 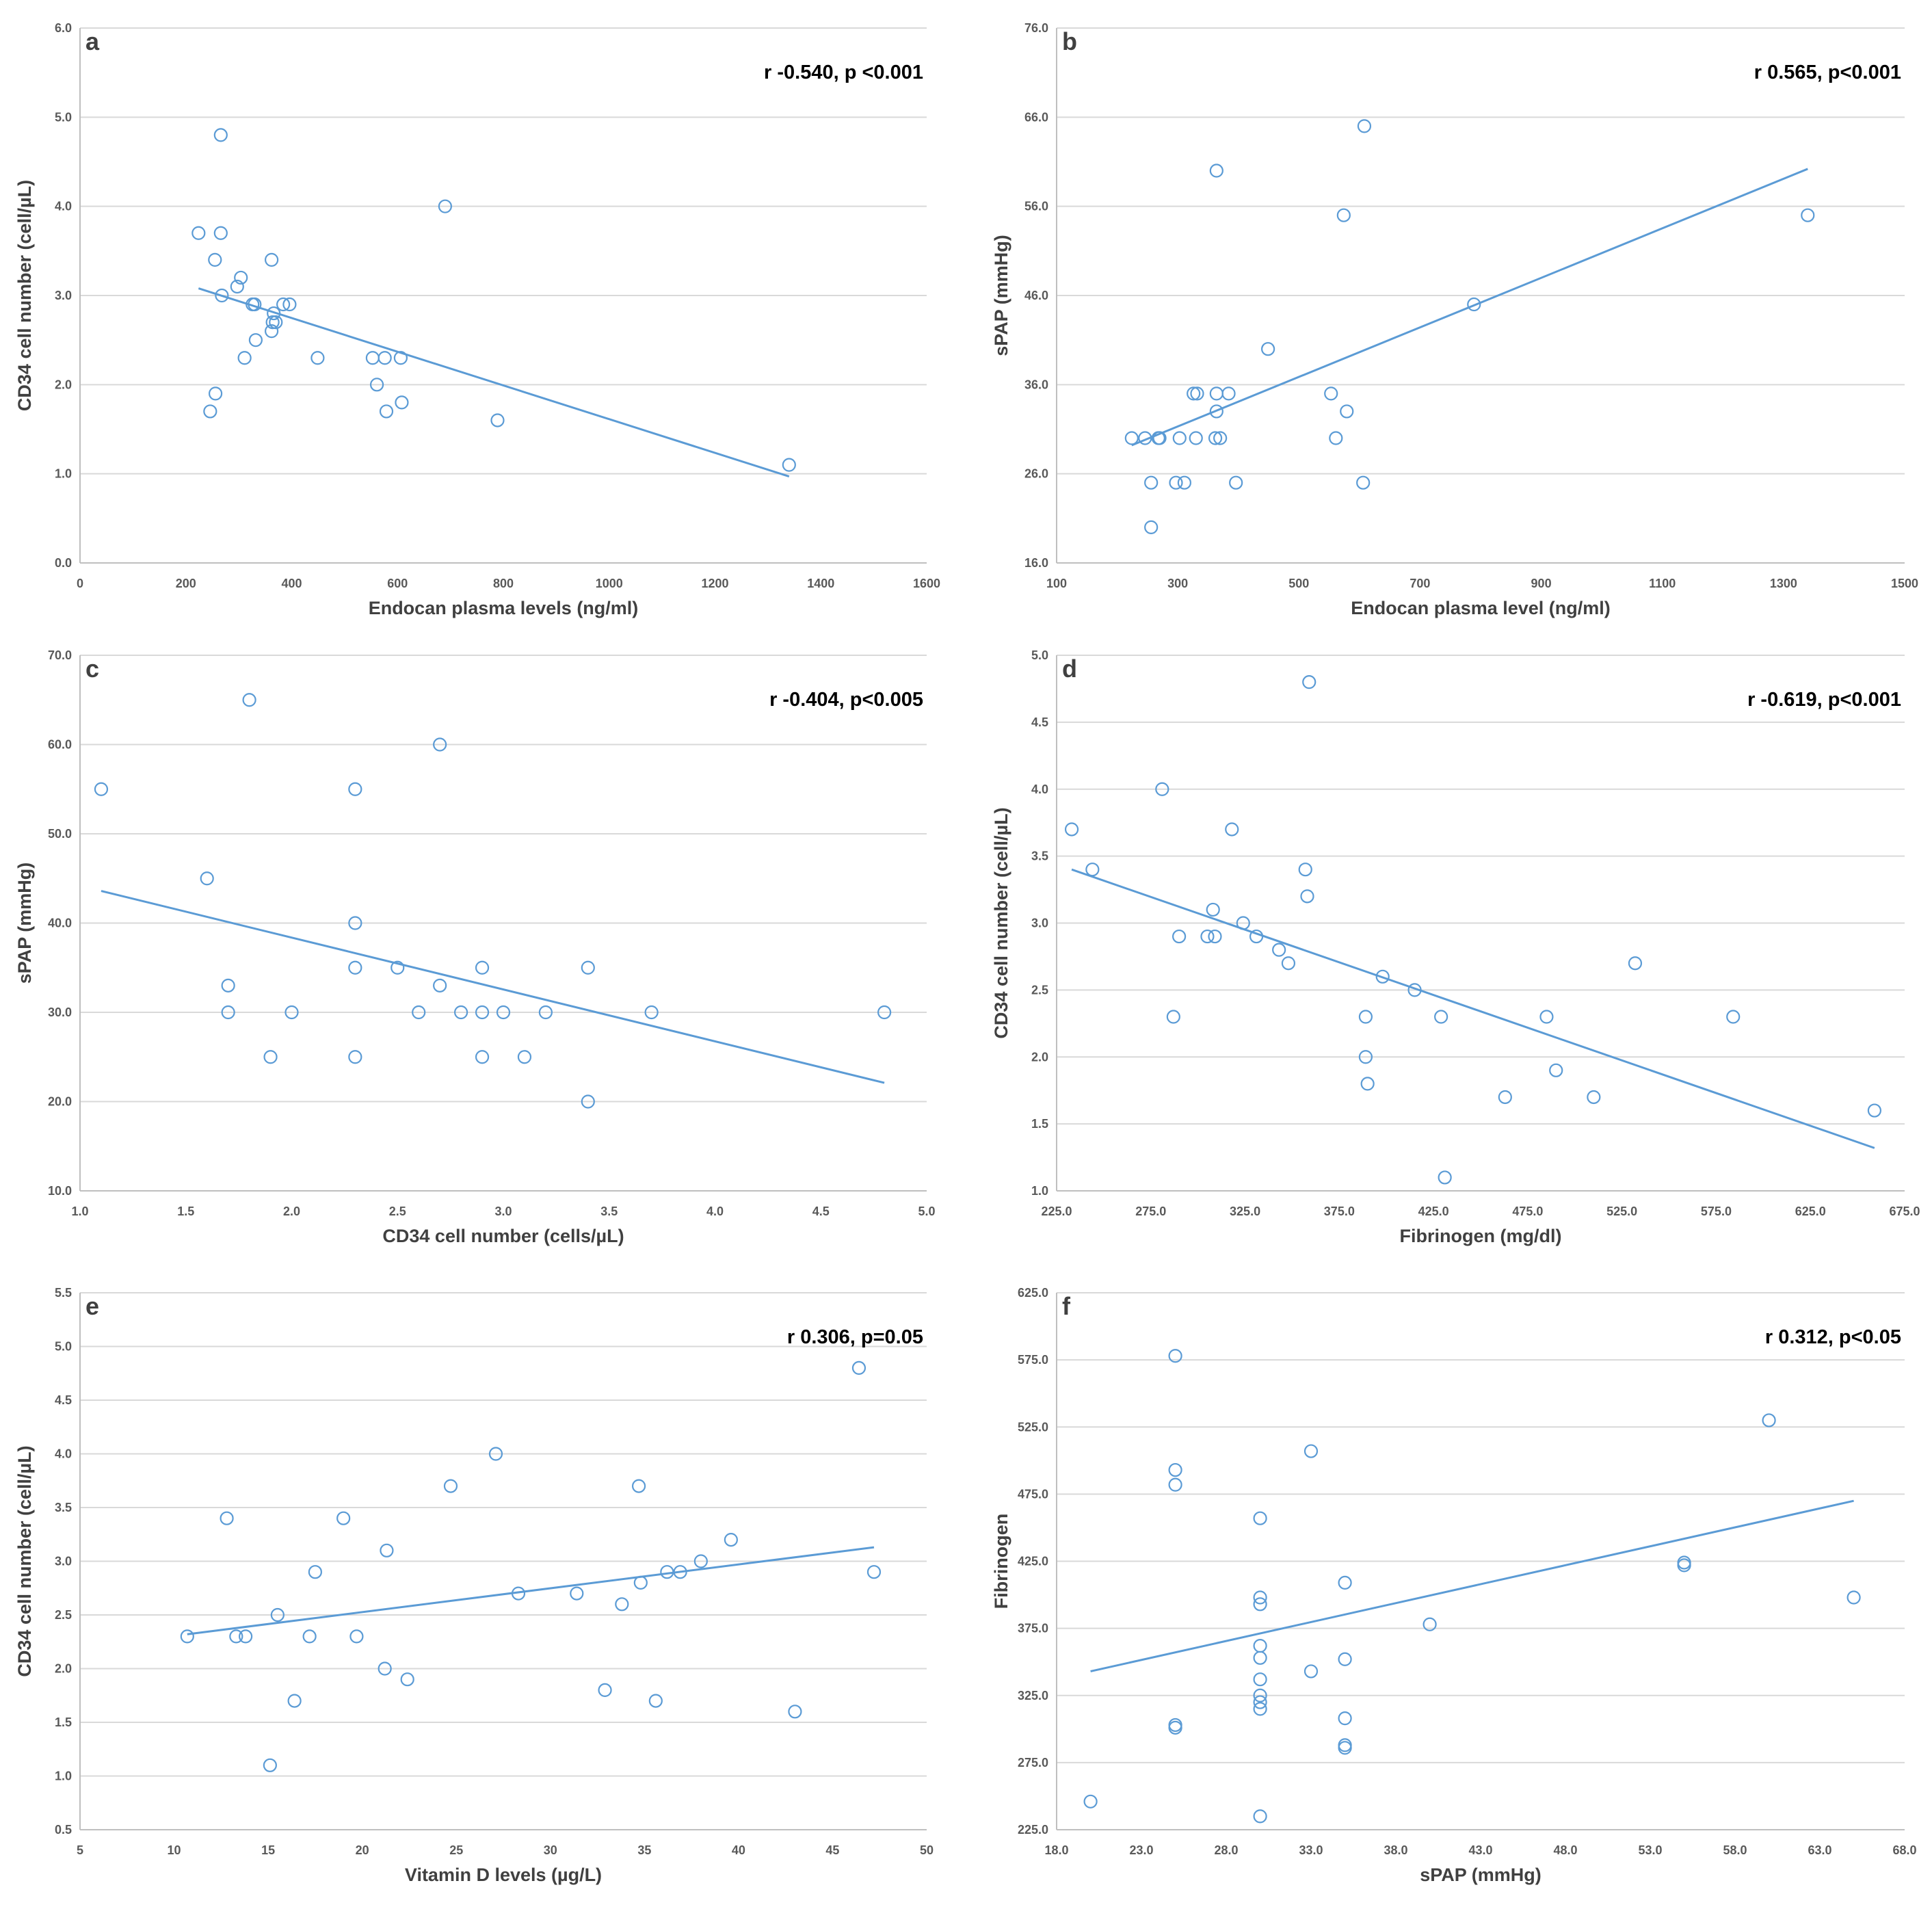 I want to click on x-axis-label: Endocan plasma levels (ng/ml), so click(x=504, y=608).